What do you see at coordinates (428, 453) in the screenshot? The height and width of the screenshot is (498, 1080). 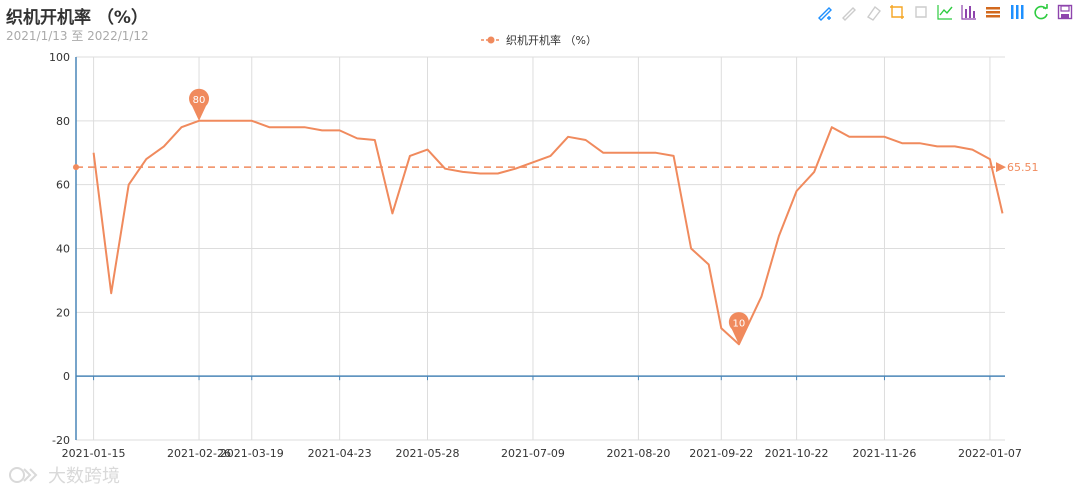 I see `x-tick-label: 2021-05-28` at bounding box center [428, 453].